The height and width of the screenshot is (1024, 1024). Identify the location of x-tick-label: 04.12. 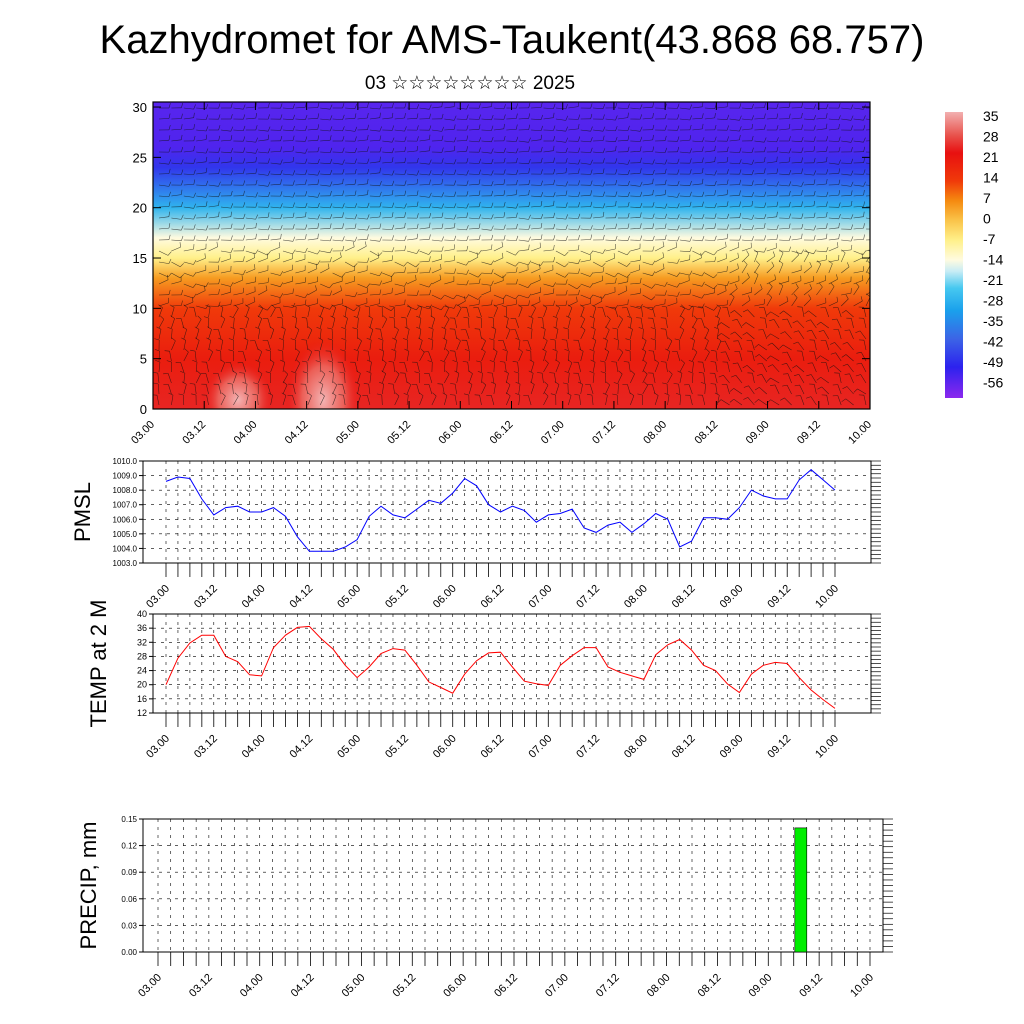
(303, 986).